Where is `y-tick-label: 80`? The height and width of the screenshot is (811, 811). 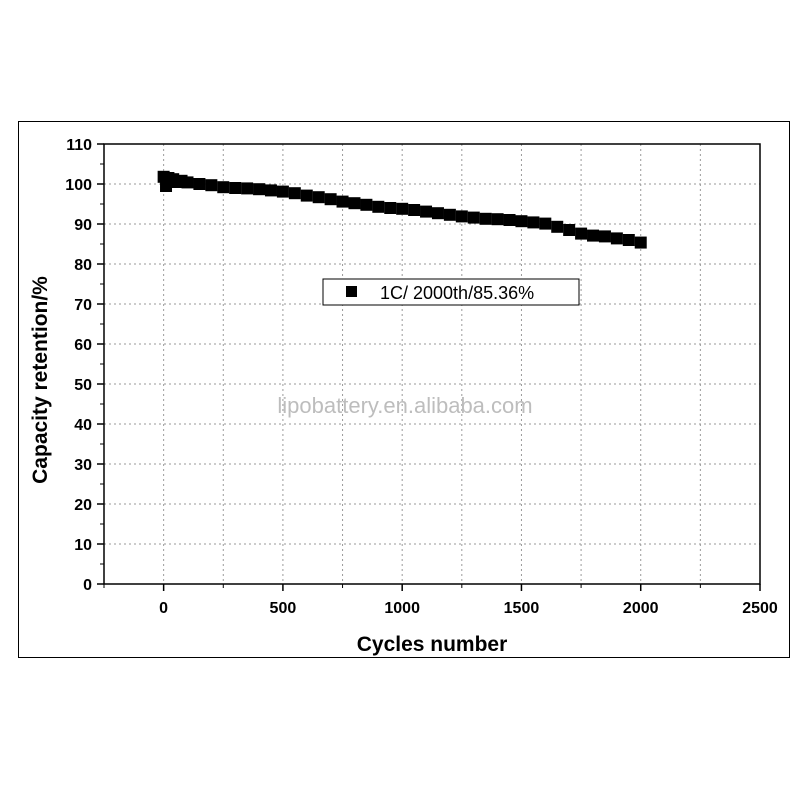 y-tick-label: 80 is located at coordinates (83, 265).